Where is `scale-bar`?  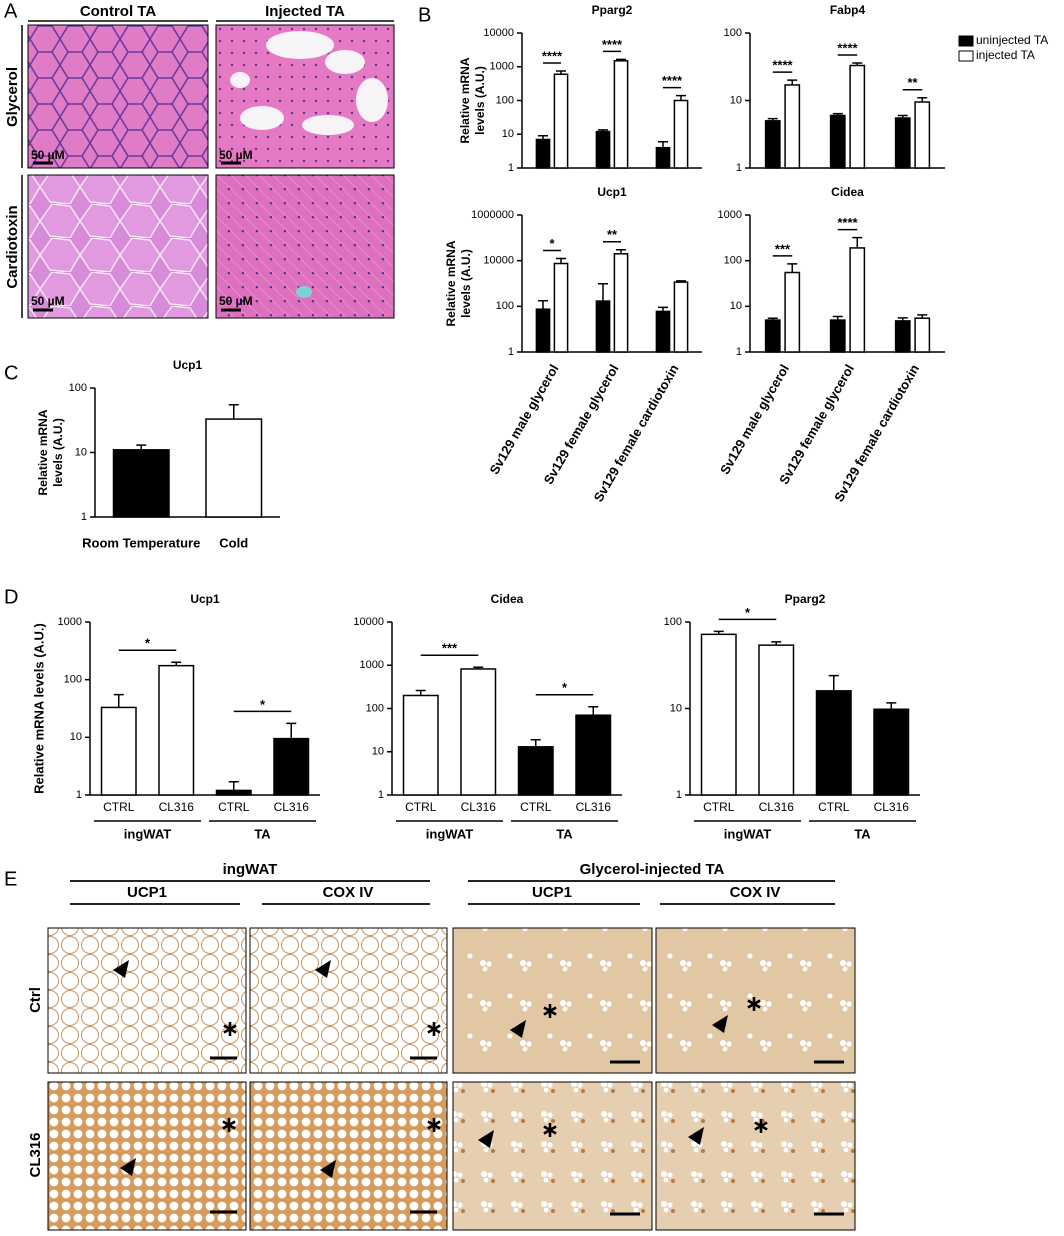 scale-bar is located at coordinates (137, 236).